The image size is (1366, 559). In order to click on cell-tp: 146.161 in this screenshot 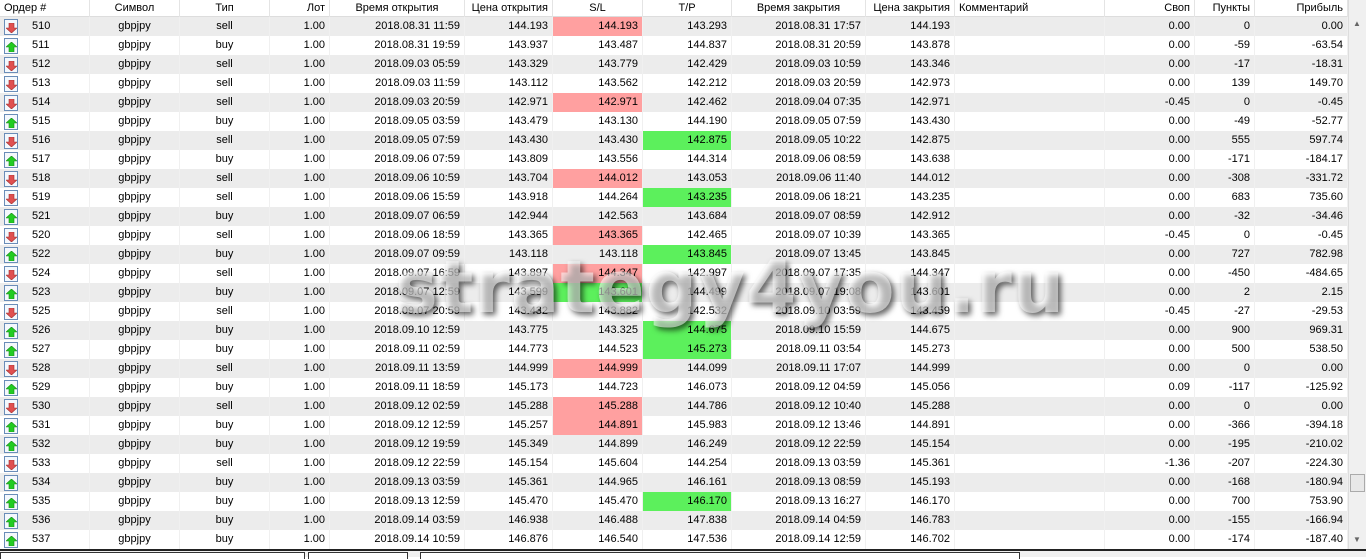, I will do `click(687, 482)`.